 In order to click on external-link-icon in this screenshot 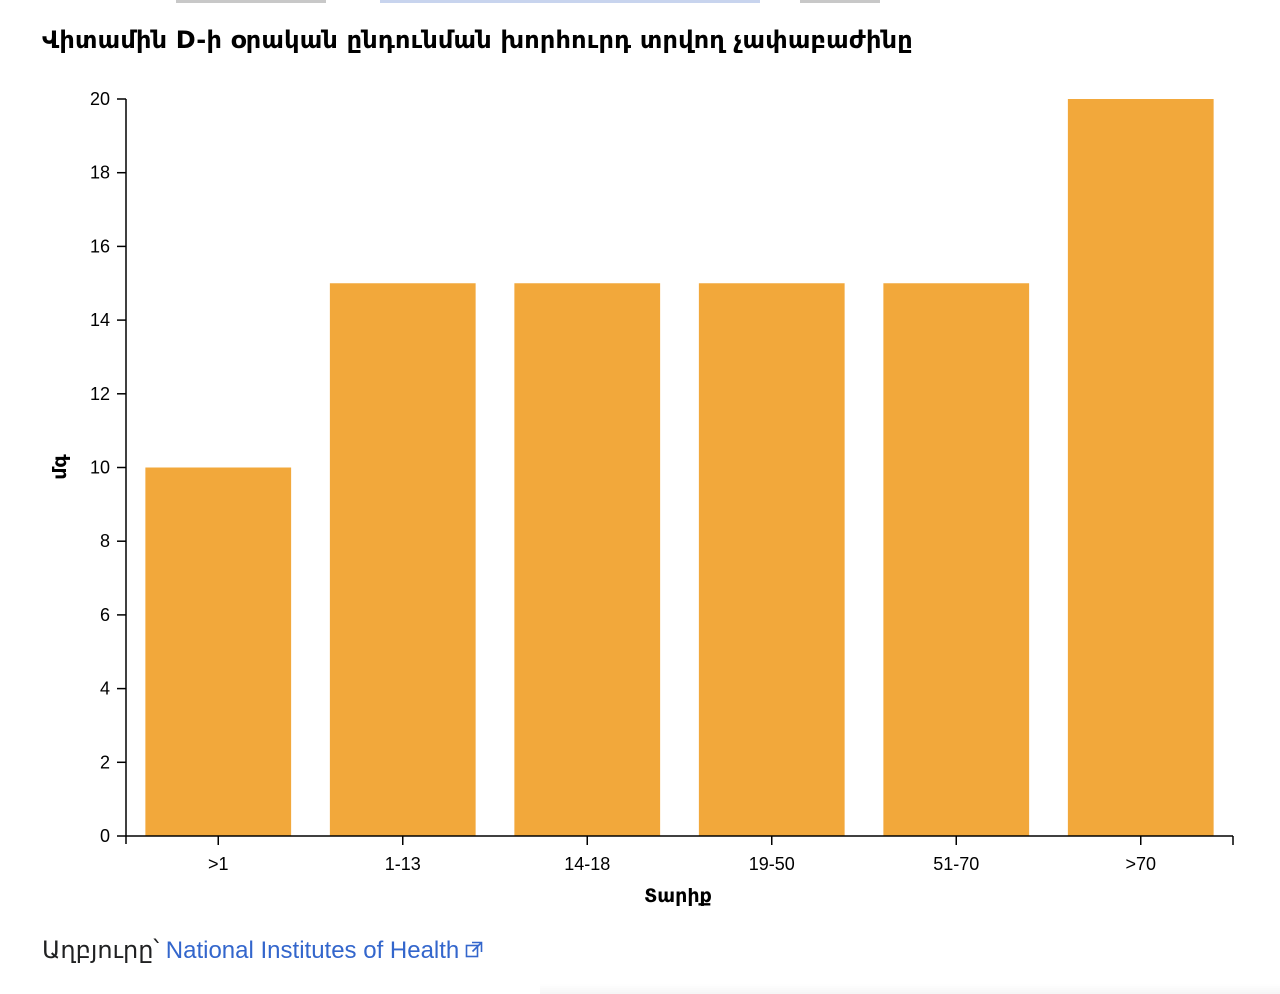, I will do `click(474, 949)`.